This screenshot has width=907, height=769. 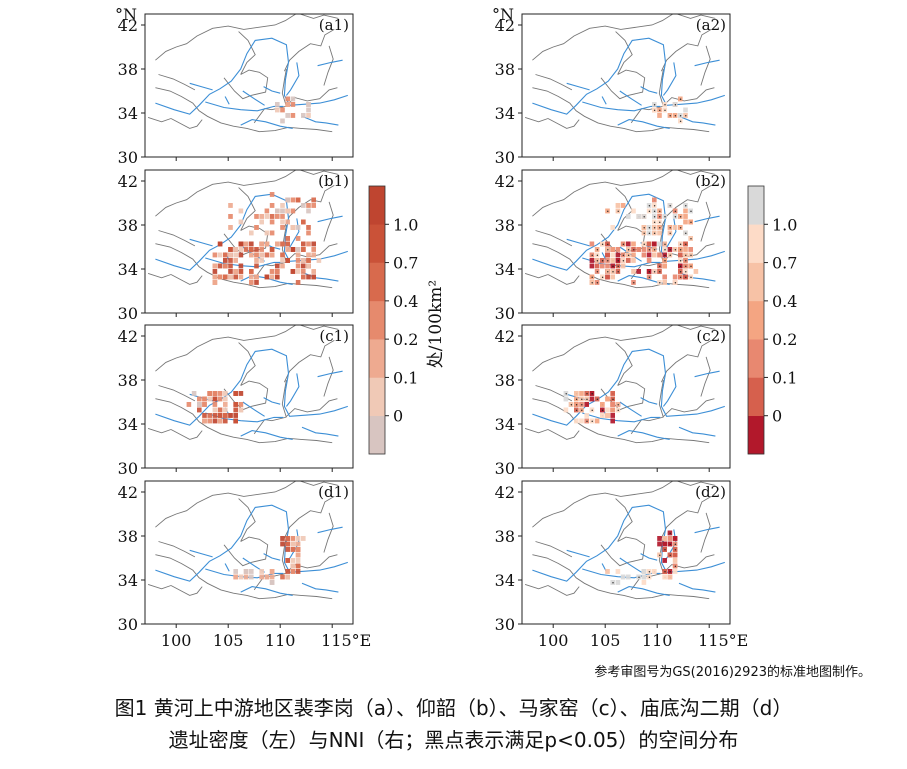 What do you see at coordinates (553, 640) in the screenshot?
I see `lon-tick-label: 100` at bounding box center [553, 640].